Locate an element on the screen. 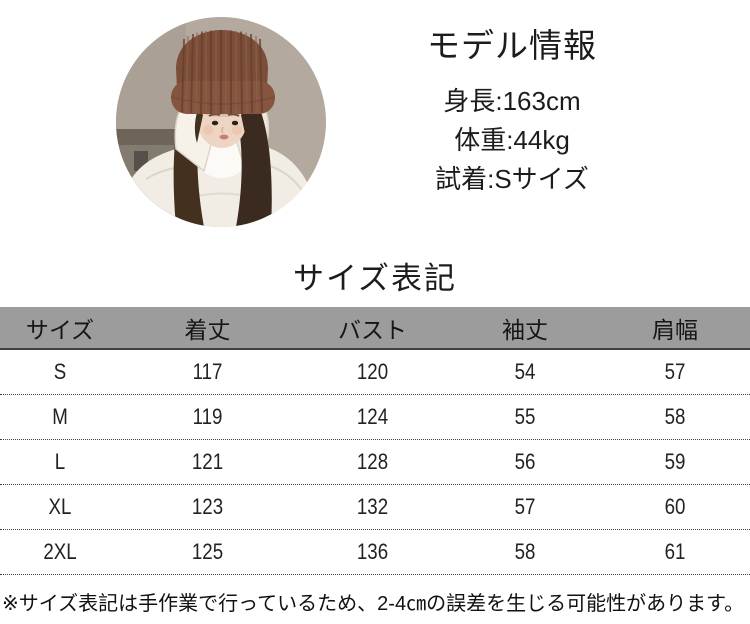 Image resolution: width=750 pixels, height=624 pixels. size-table-row: S 117 120 54 57 is located at coordinates (375, 372).